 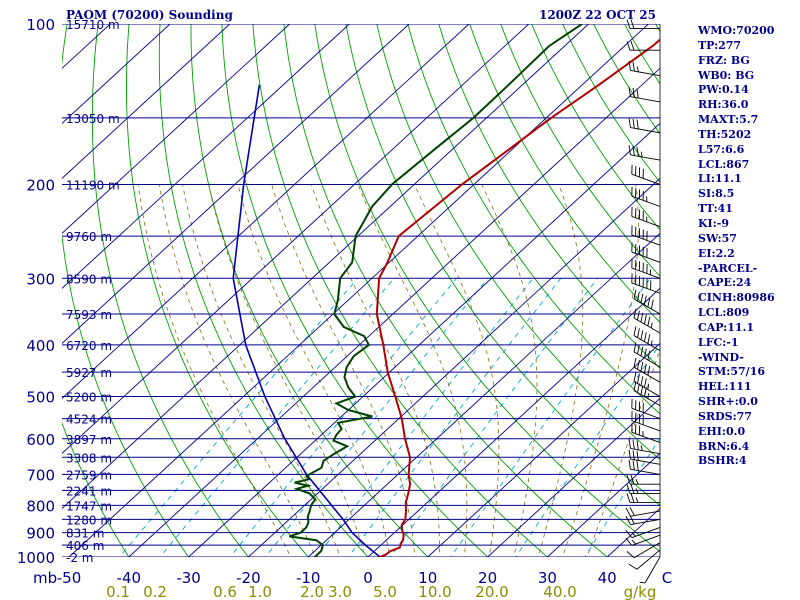 I want to click on temperature-tick-label: 30, so click(x=547, y=578).